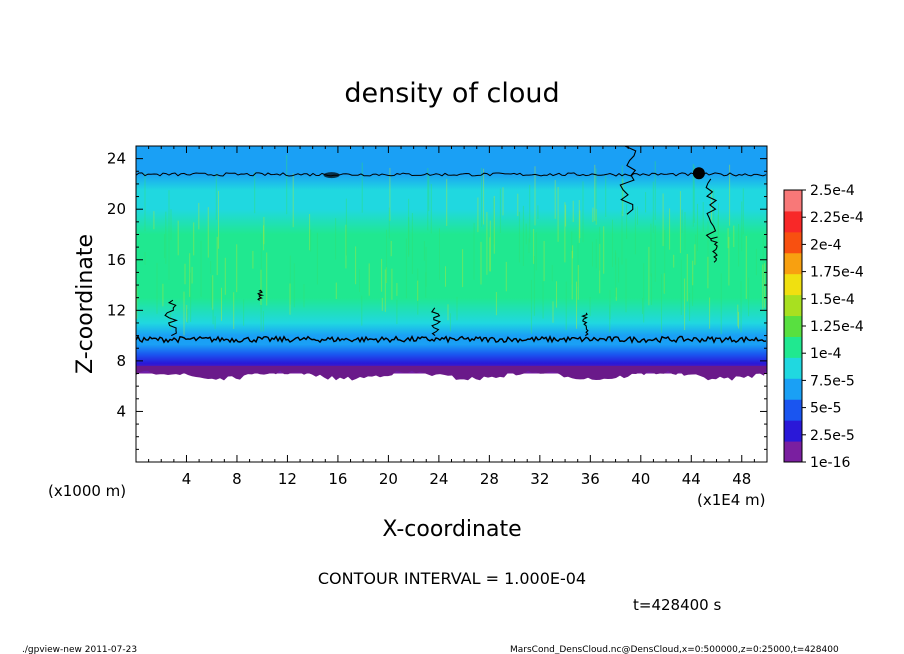 This screenshot has height=654, width=904. What do you see at coordinates (287, 479) in the screenshot?
I see `x-tick-label: 12` at bounding box center [287, 479].